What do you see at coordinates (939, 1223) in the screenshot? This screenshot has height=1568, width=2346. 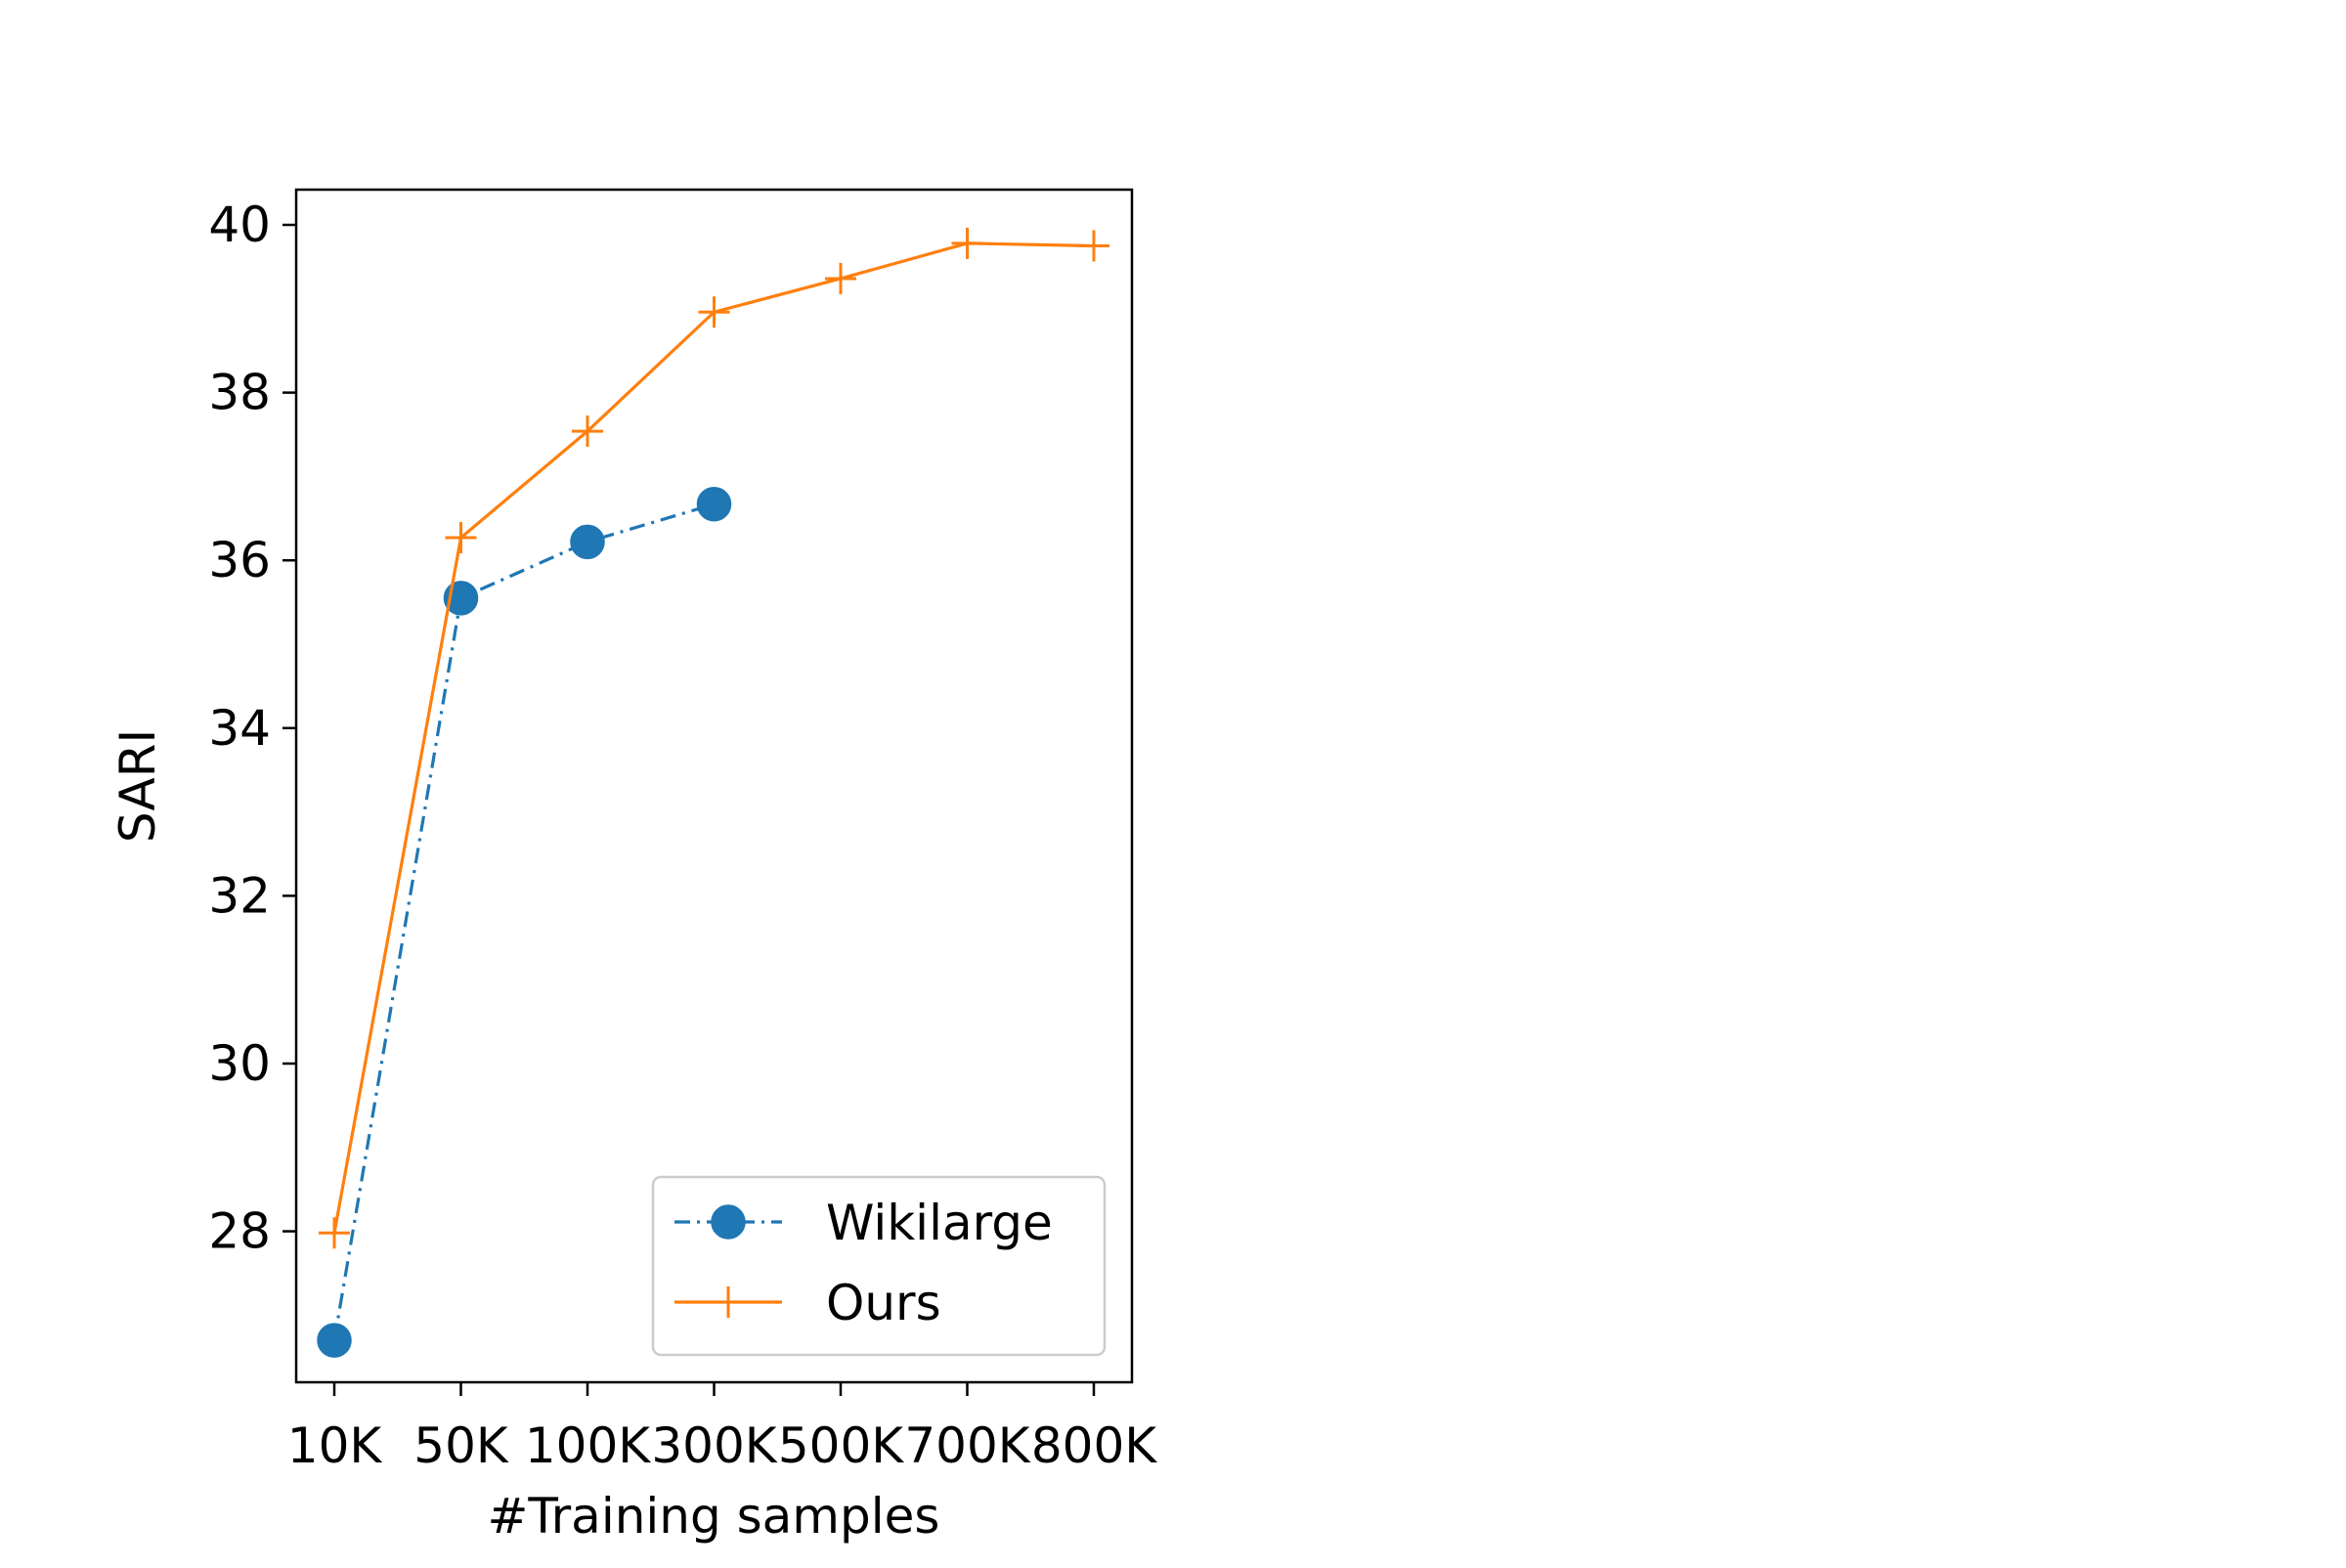 I see `legend-label: Wikilarge` at bounding box center [939, 1223].